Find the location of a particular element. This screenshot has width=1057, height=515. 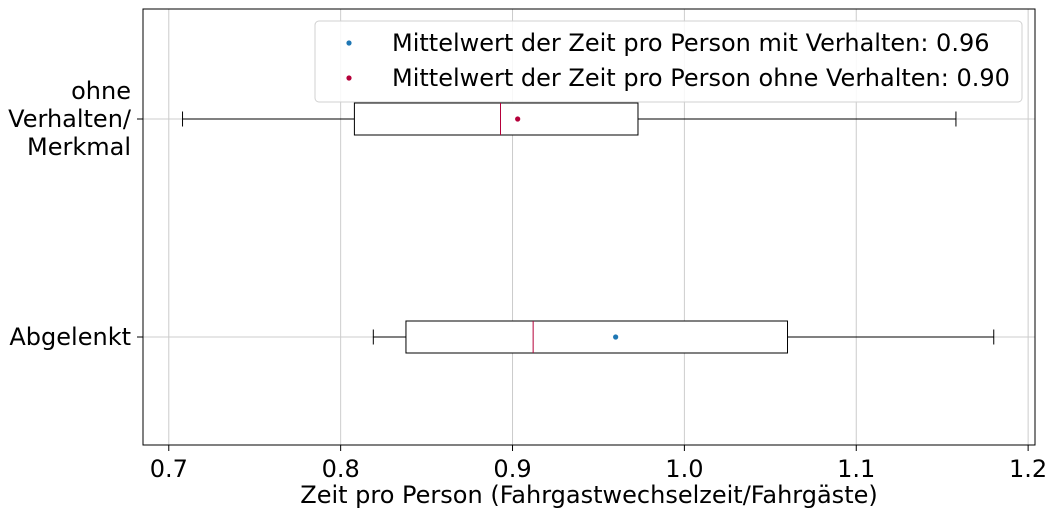

legend-box is located at coordinates (668, 61).